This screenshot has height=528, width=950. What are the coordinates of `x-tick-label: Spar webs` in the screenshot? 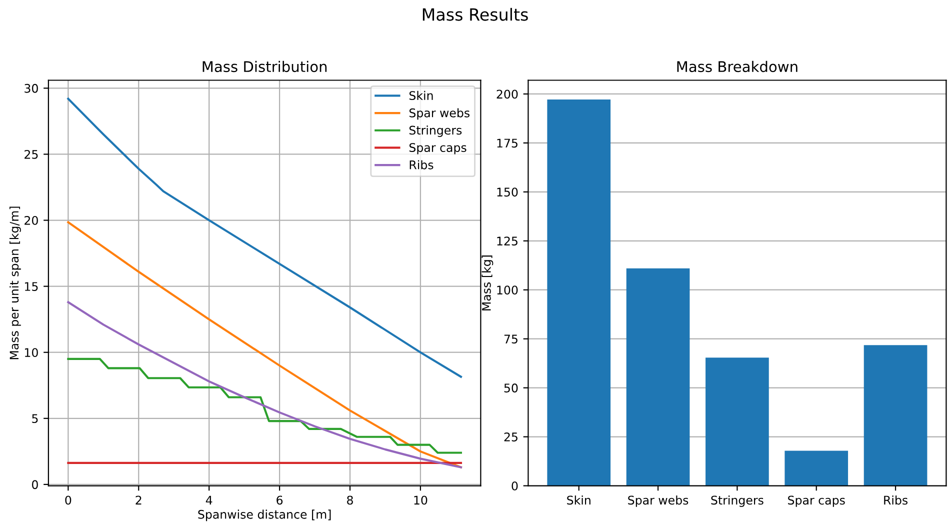 It's located at (658, 501).